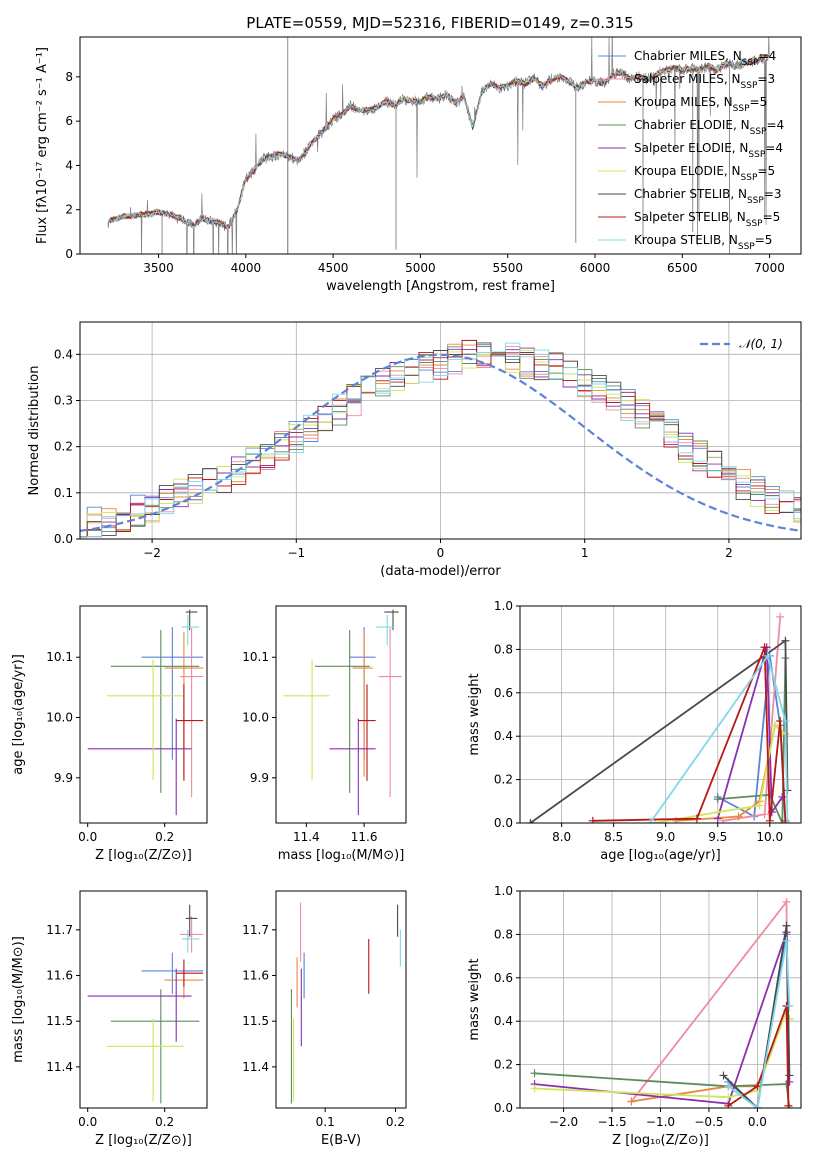 Image resolution: width=819 pixels, height=1170 pixels. Describe the element at coordinates (63, 493) in the screenshot. I see `y-tick-label: 0.1` at that location.